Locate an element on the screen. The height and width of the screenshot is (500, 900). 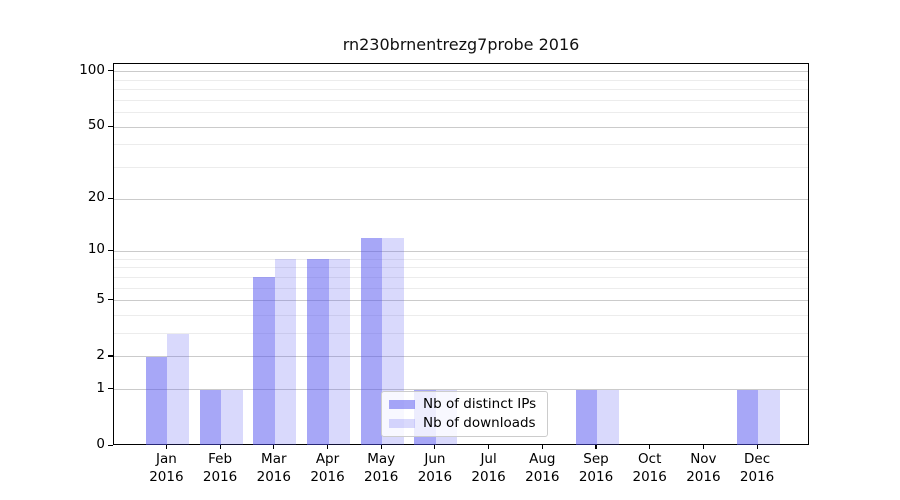
x-tick-mark-mar is located at coordinates (274, 447).